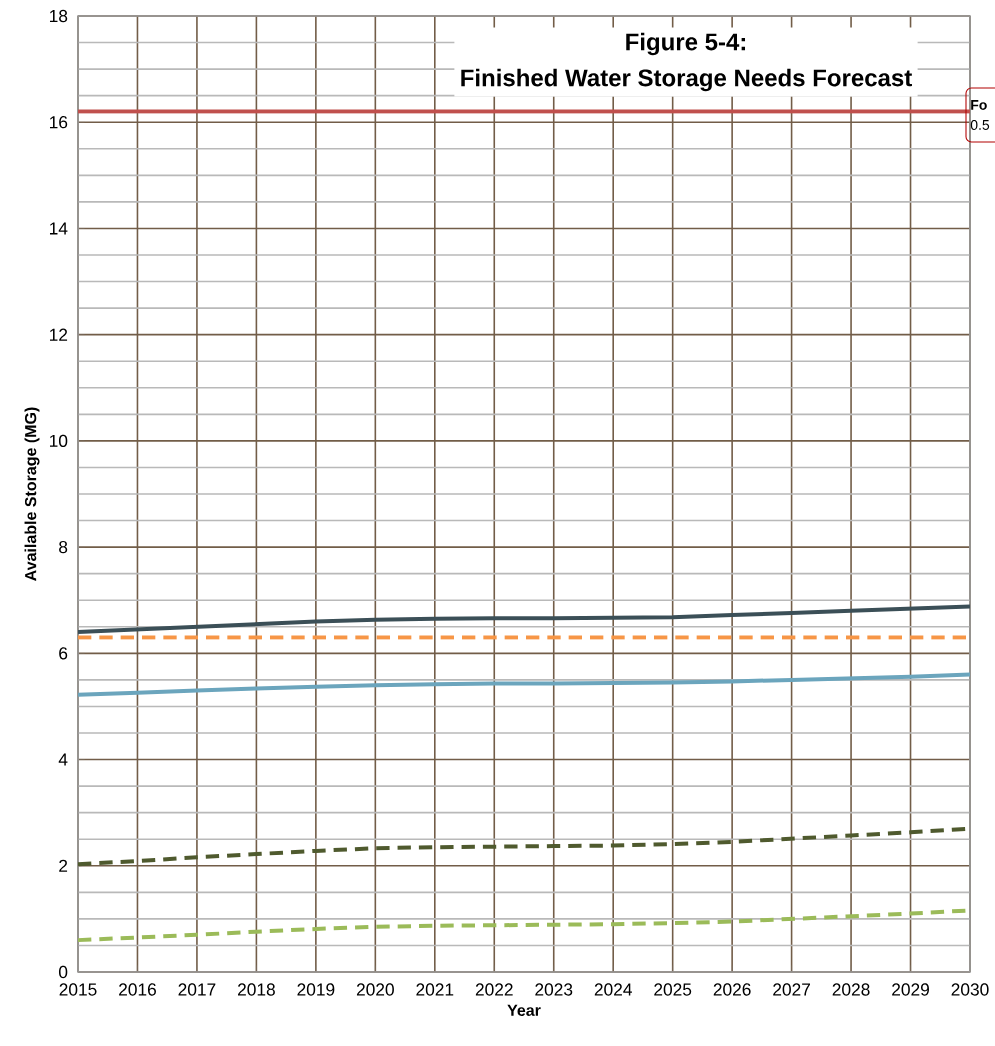 The image size is (995, 1046). What do you see at coordinates (256, 989) in the screenshot?
I see `x-tick-label: 2018` at bounding box center [256, 989].